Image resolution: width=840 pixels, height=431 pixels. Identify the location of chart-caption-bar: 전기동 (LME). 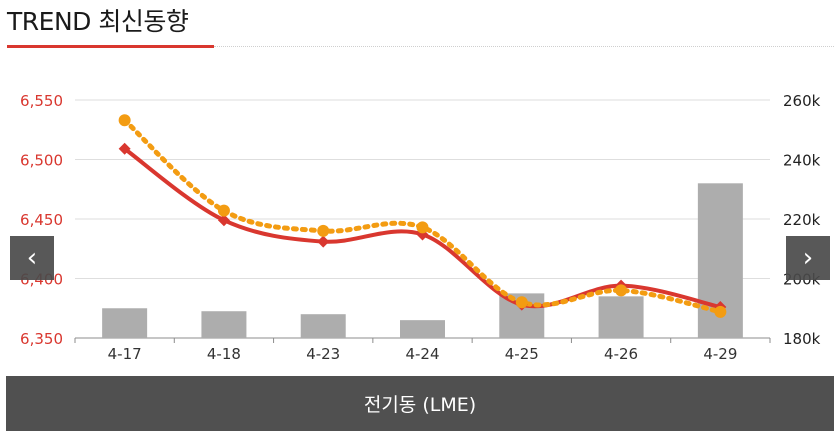
(420, 403).